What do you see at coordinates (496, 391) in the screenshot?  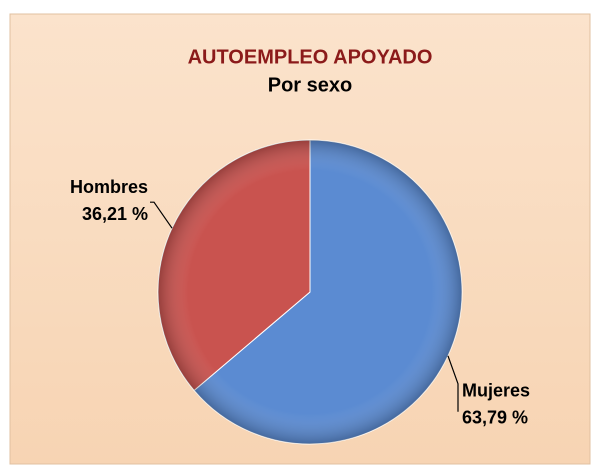 I see `slice-label: Mujeres` at bounding box center [496, 391].